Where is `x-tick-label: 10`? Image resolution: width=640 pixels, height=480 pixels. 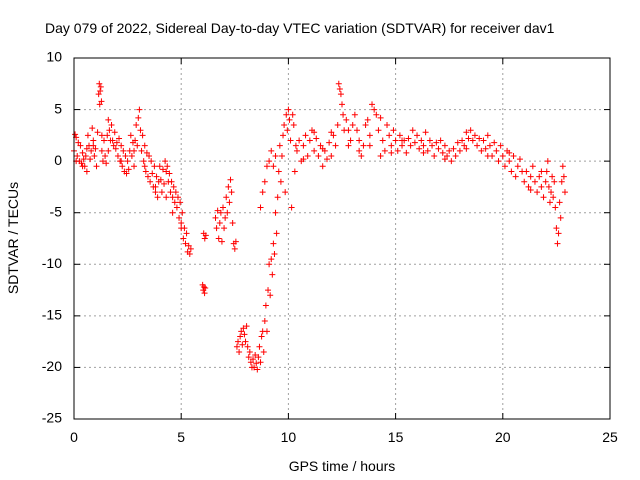 x-tick-label: 10 is located at coordinates (289, 437).